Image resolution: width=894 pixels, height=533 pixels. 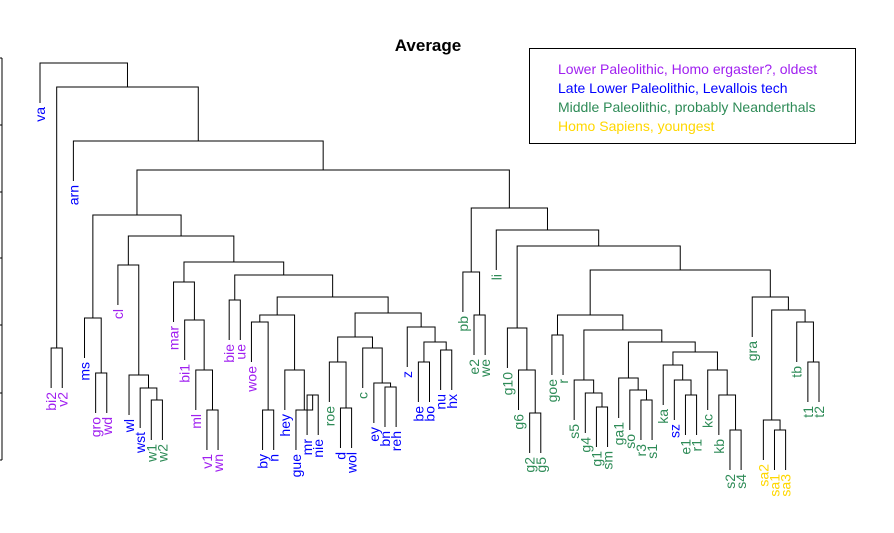 I want to click on leaf-label: gue, so click(x=296, y=466).